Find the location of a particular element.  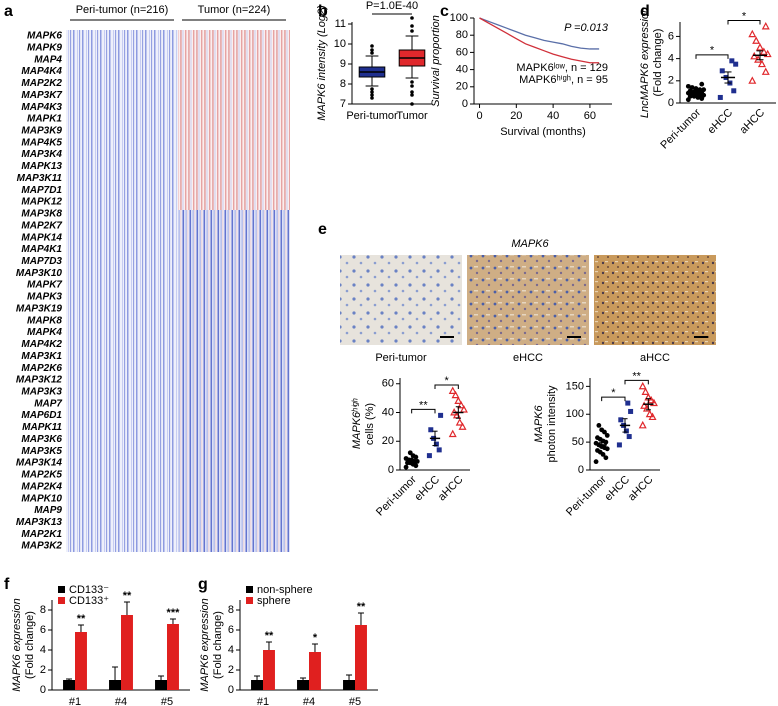

image-label: eHCC is located at coordinates (528, 358).